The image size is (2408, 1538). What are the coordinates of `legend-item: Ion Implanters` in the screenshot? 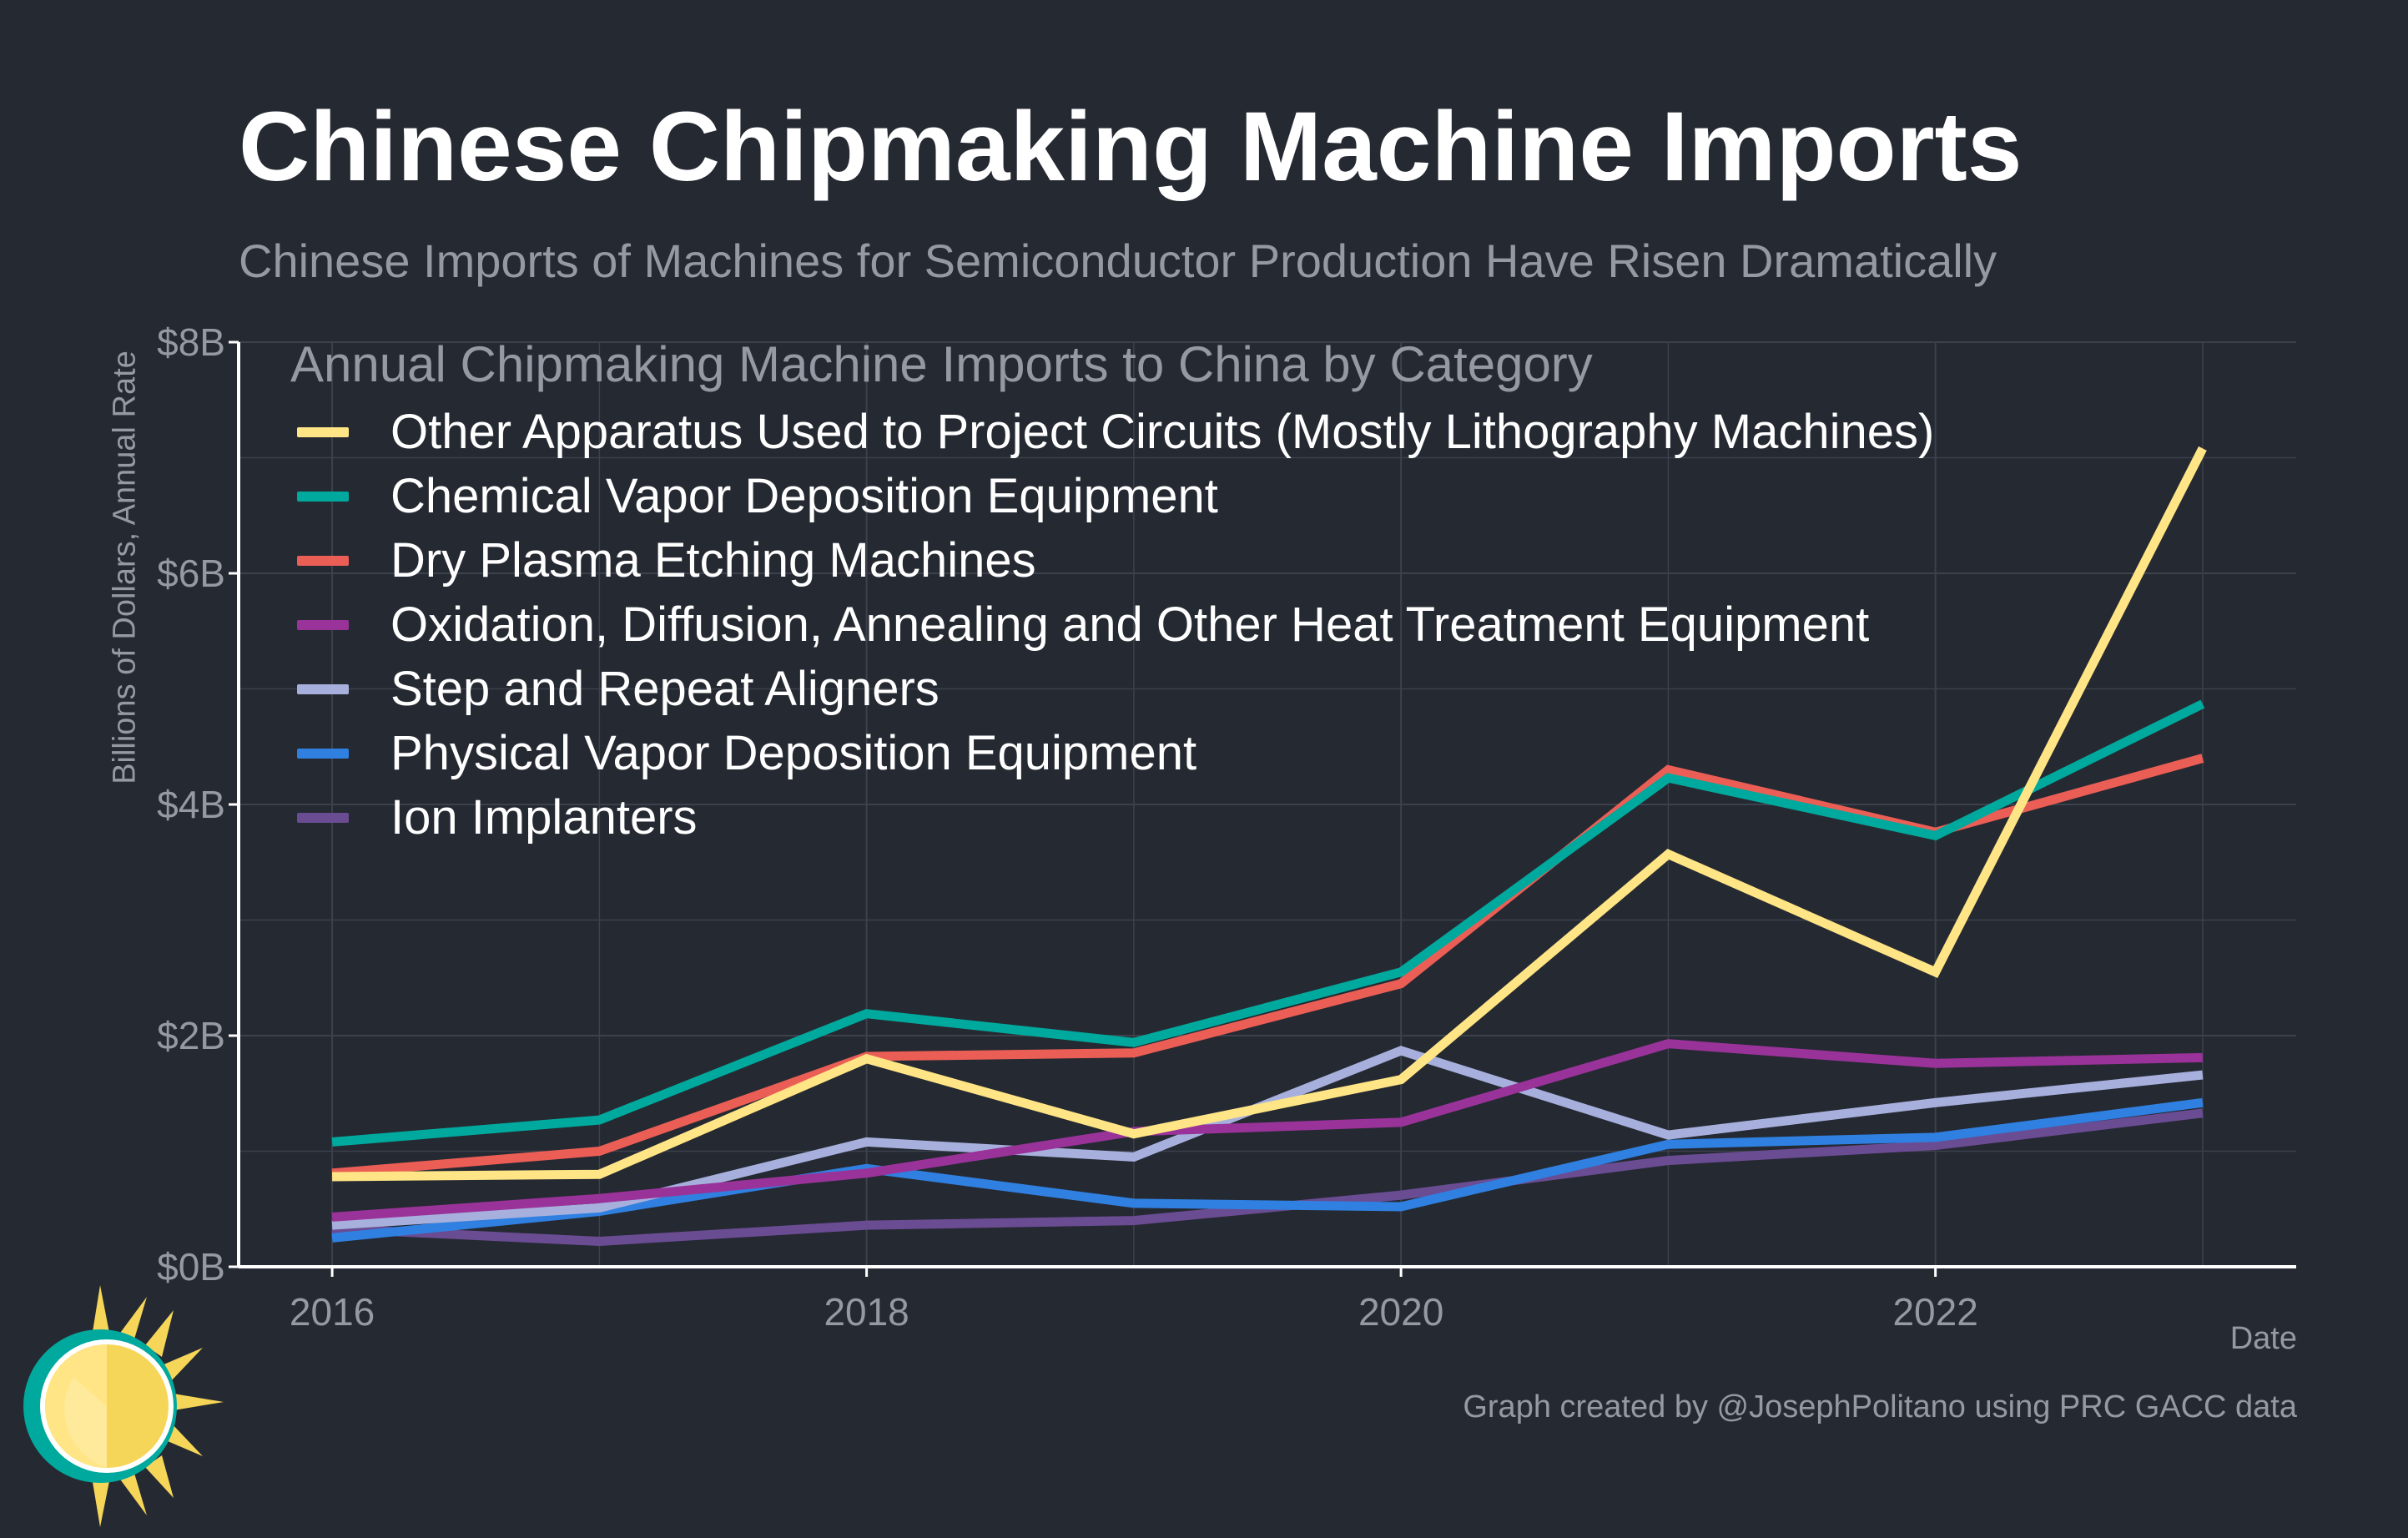 It's located at (1112, 817).